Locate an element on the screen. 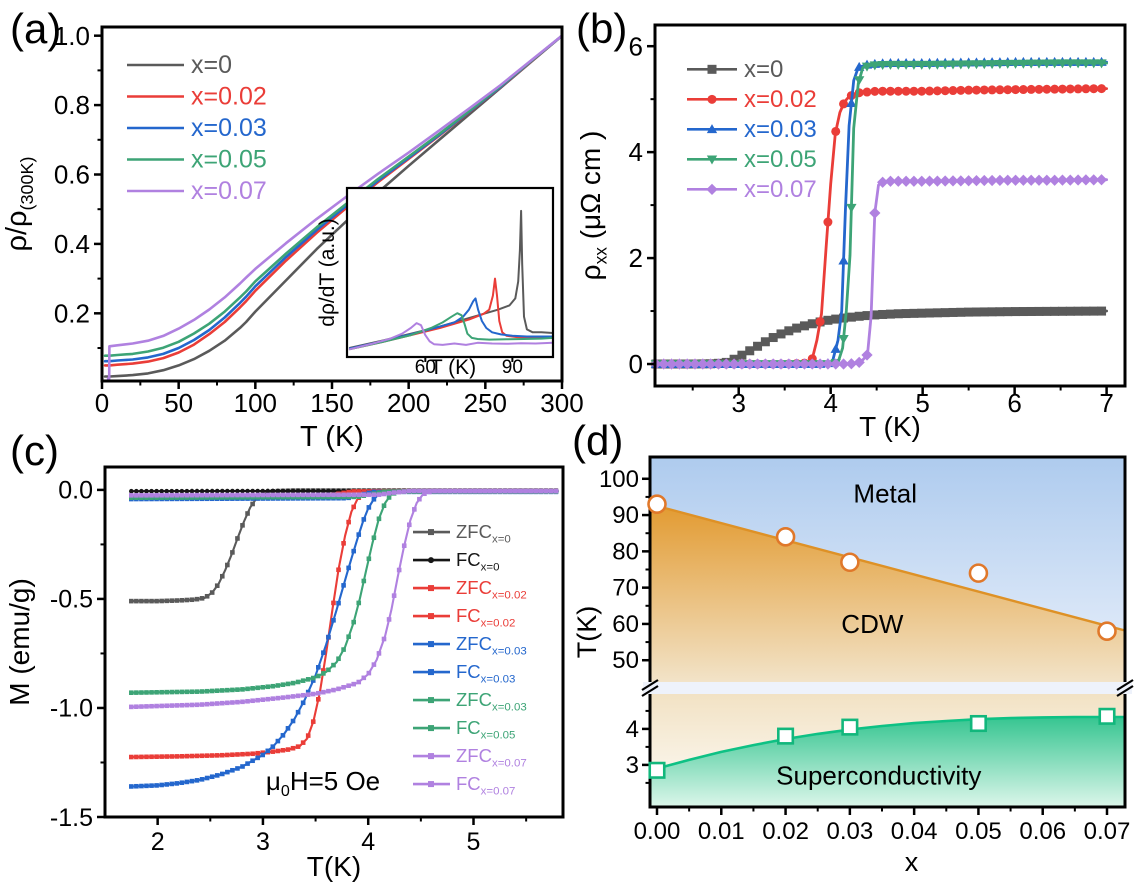  tspan: 0.2 is located at coordinates (72, 313).